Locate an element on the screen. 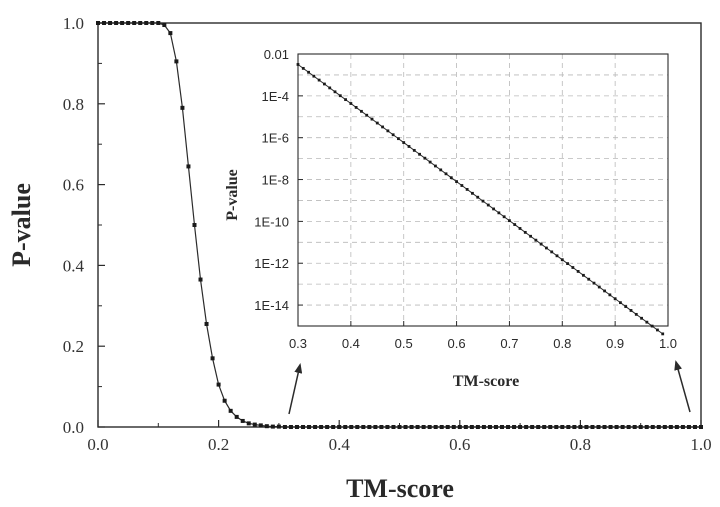 The height and width of the screenshot is (507, 720). inset-x-tick-label: 0.3 is located at coordinates (298, 343).